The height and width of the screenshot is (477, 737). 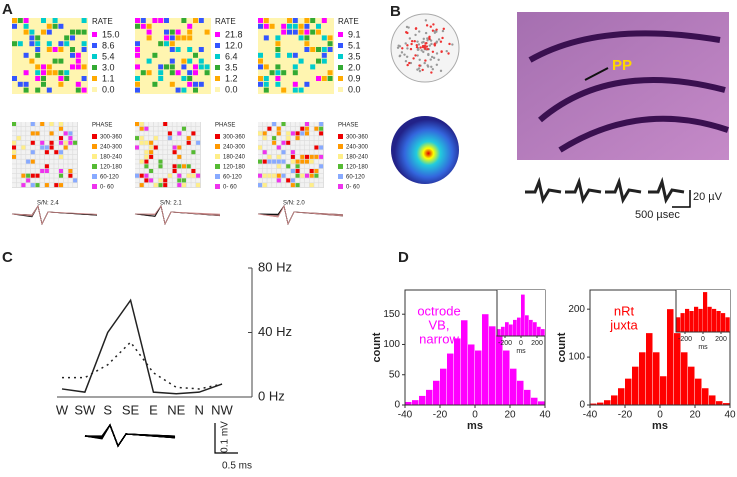 I want to click on legend-label: 6.4, so click(x=231, y=56).